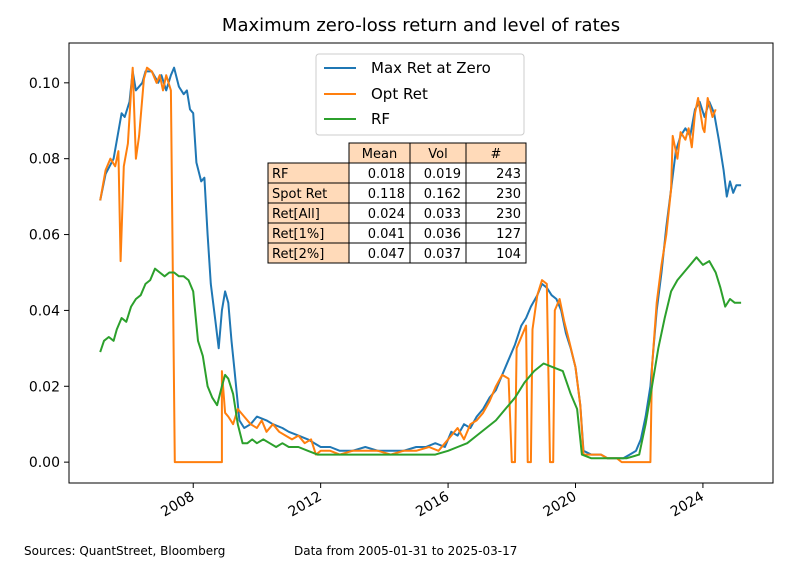 This screenshot has height=572, width=792. I want to click on legend-label-opt-ret: Opt Ret, so click(399, 94).